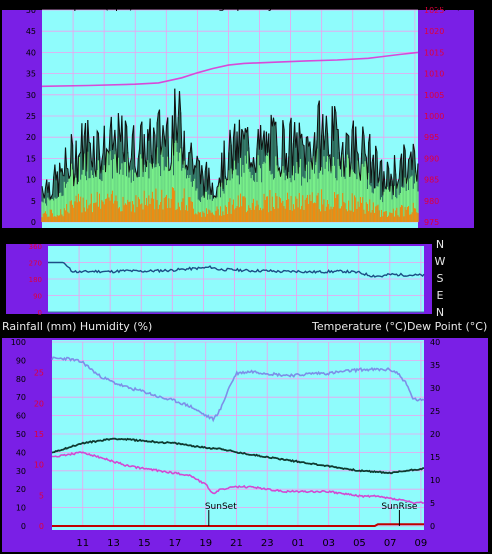 The height and width of the screenshot is (554, 492). Describe the element at coordinates (35, 247) in the screenshot. I see `direction-tick-label: 360` at that location.